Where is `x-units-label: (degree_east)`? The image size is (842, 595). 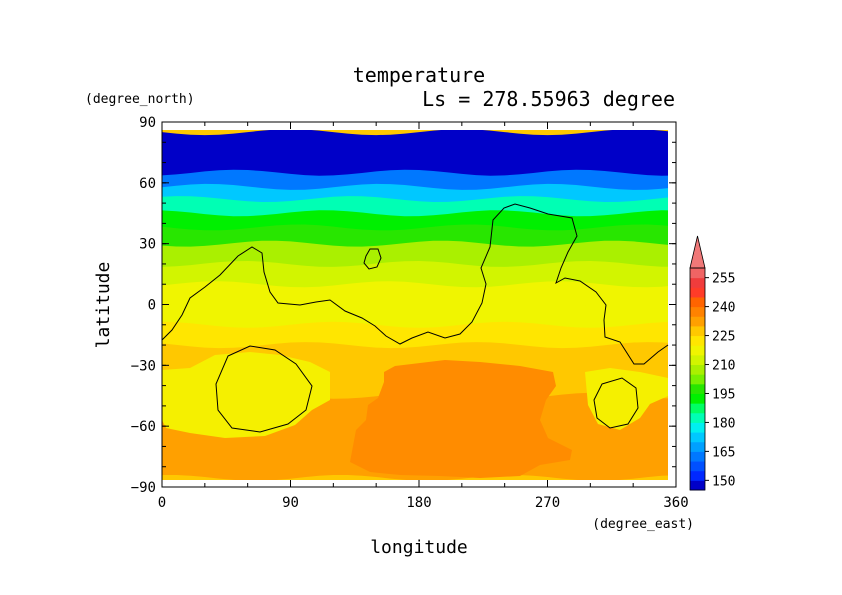
x-units-label: (degree_east) is located at coordinates (643, 524).